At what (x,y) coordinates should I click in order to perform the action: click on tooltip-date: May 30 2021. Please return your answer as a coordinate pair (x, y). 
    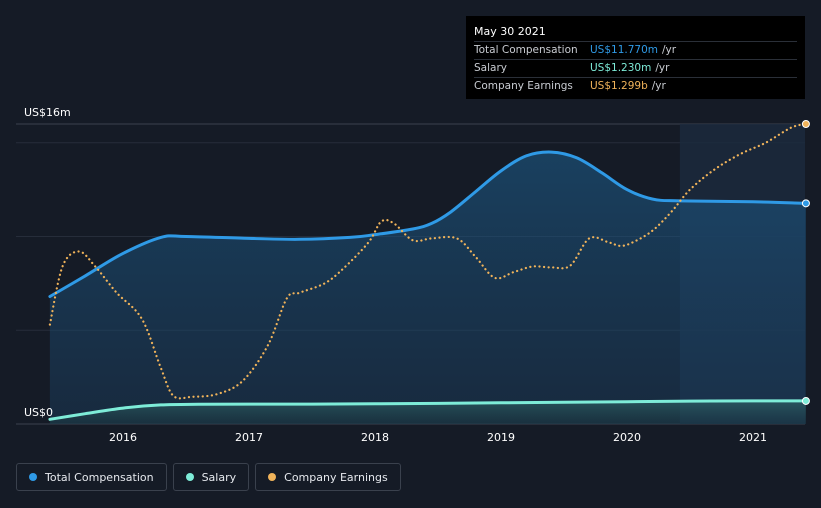
    Looking at the image, I should click on (510, 31).